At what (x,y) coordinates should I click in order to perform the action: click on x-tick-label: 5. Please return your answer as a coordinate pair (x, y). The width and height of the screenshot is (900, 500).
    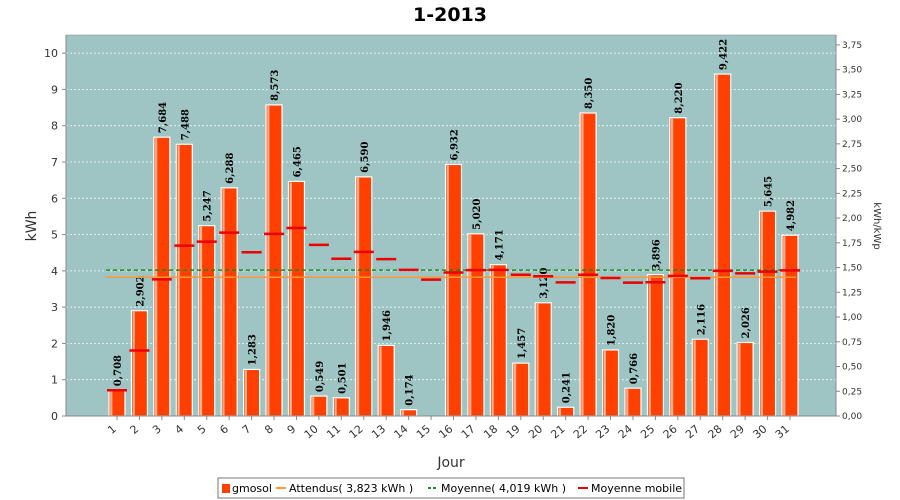
    Looking at the image, I should click on (202, 429).